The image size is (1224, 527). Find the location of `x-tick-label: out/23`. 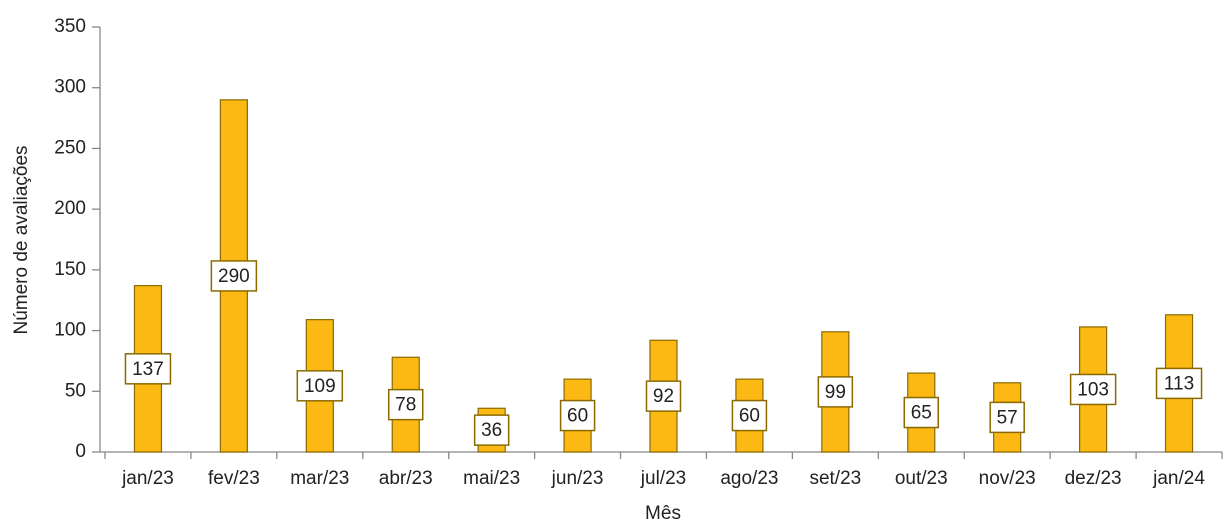

x-tick-label: out/23 is located at coordinates (921, 478).